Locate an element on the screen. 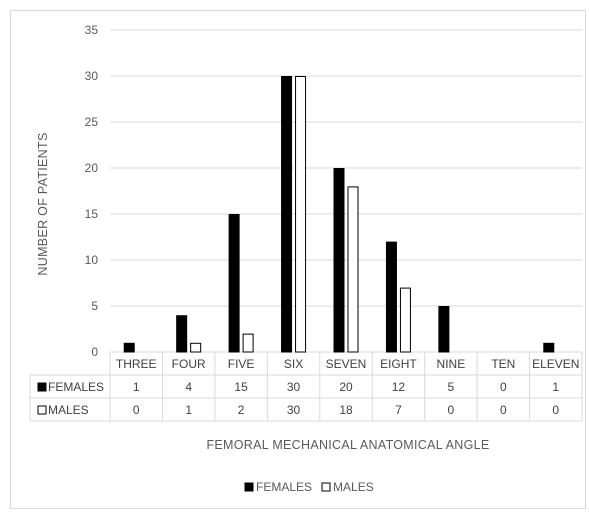  y-tick-label: 10 is located at coordinates (92, 260).